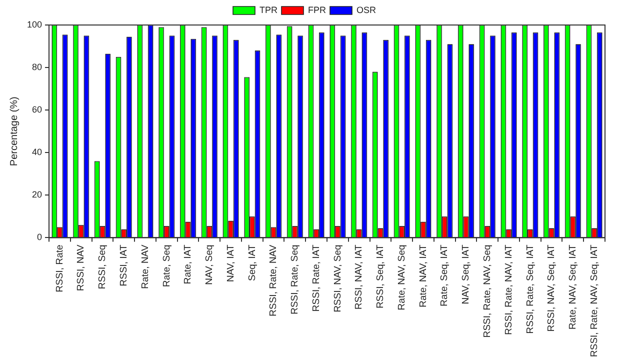 This screenshot has height=360, width=621. What do you see at coordinates (14, 131) in the screenshot?
I see `y-axis-title: Percentage (%)` at bounding box center [14, 131].